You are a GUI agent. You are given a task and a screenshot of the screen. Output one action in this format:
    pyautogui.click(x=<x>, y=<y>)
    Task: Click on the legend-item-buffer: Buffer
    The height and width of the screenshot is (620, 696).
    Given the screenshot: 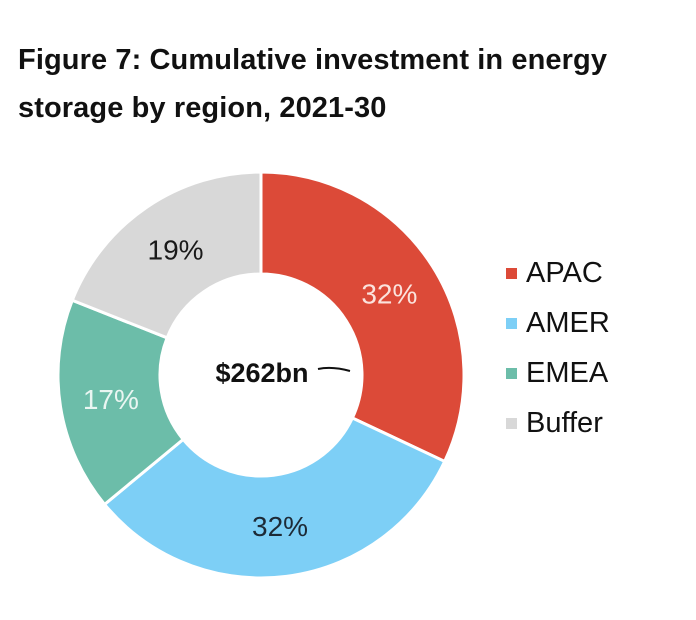 What is the action you would take?
    pyautogui.click(x=558, y=423)
    